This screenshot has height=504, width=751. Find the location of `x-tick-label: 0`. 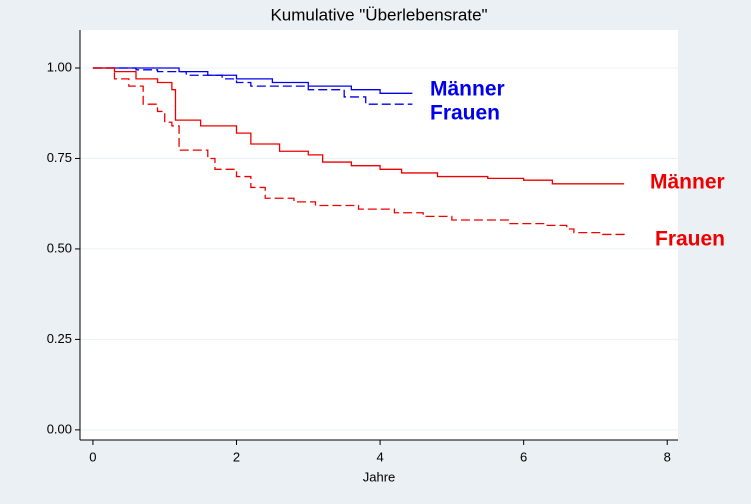

x-tick-label: 0 is located at coordinates (92, 456).